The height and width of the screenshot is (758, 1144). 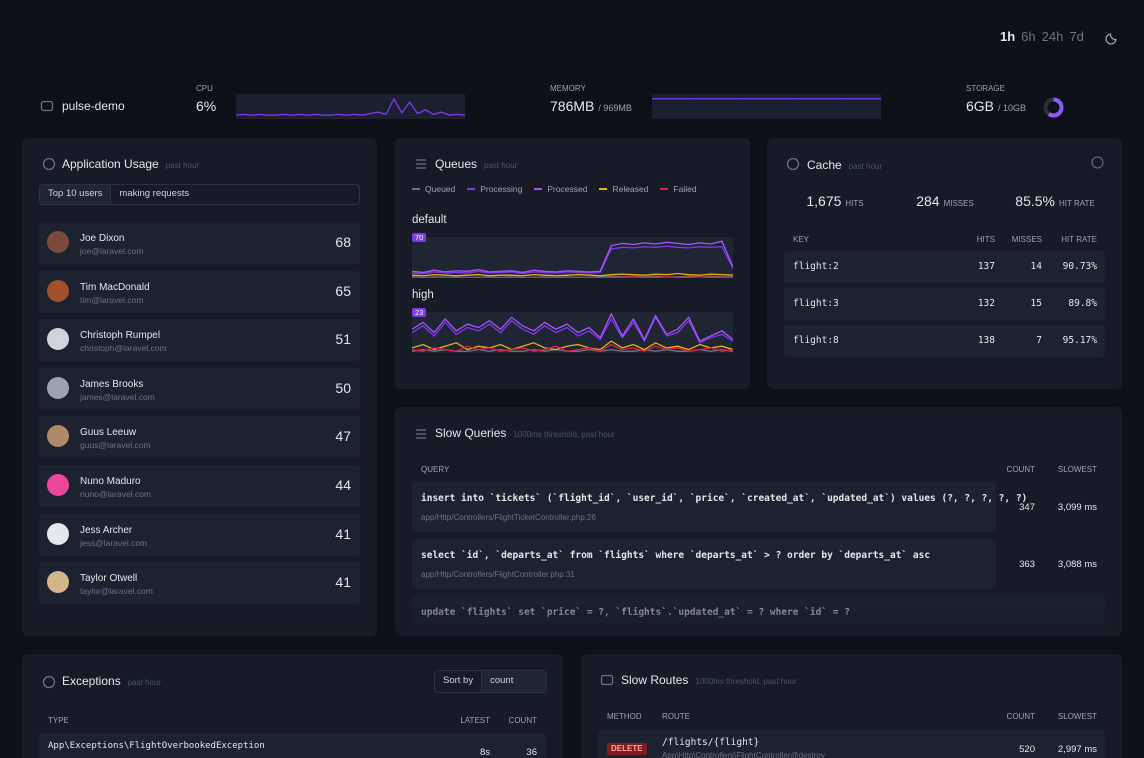 I want to click on user-name: Taylor Otwell, so click(x=109, y=579).